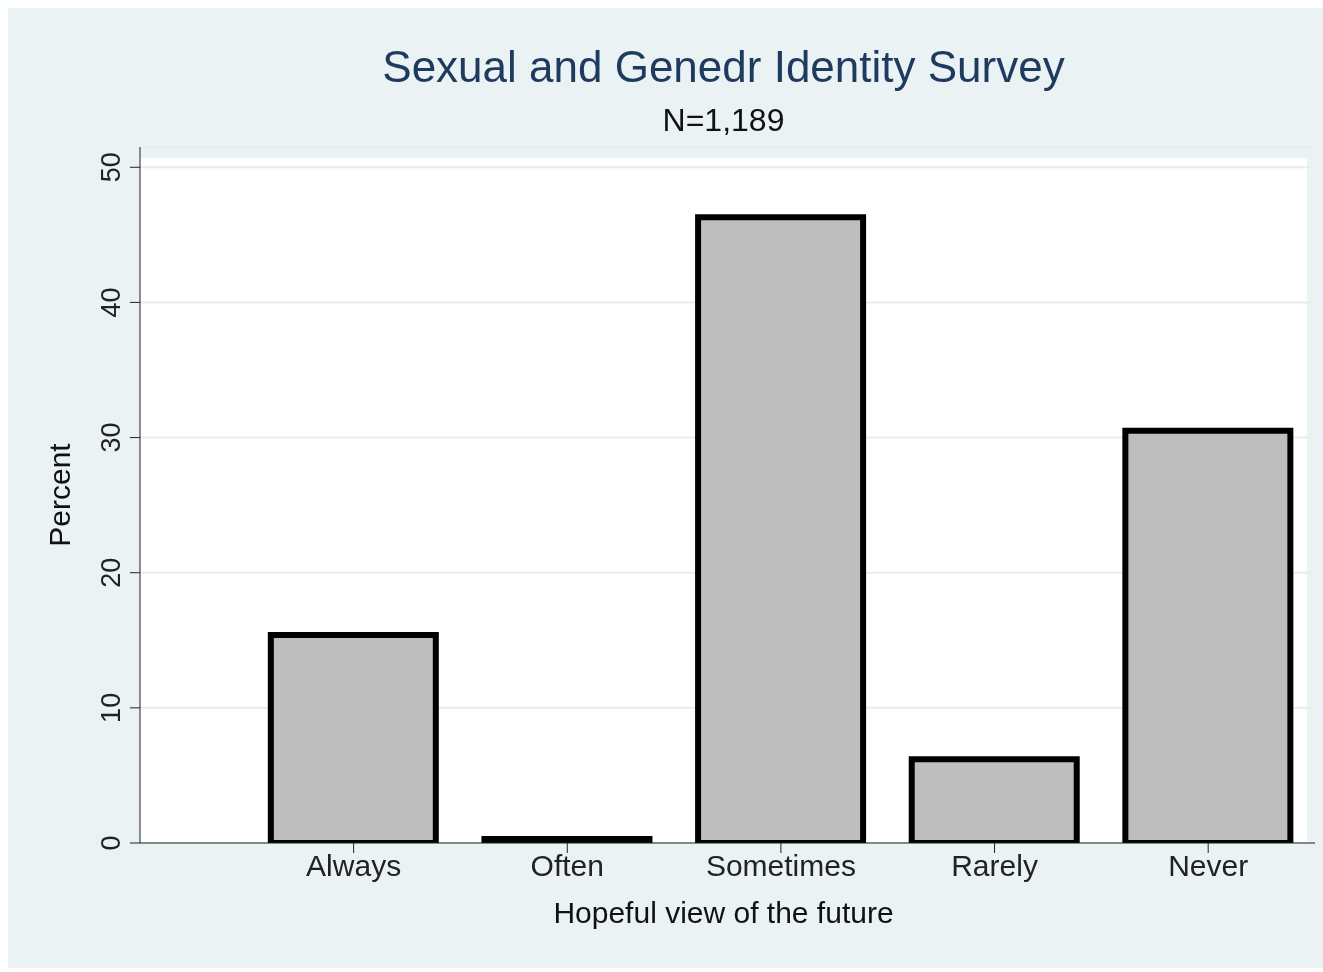 The height and width of the screenshot is (972, 1323). What do you see at coordinates (994, 866) in the screenshot?
I see `x-tick-label: Rarely` at bounding box center [994, 866].